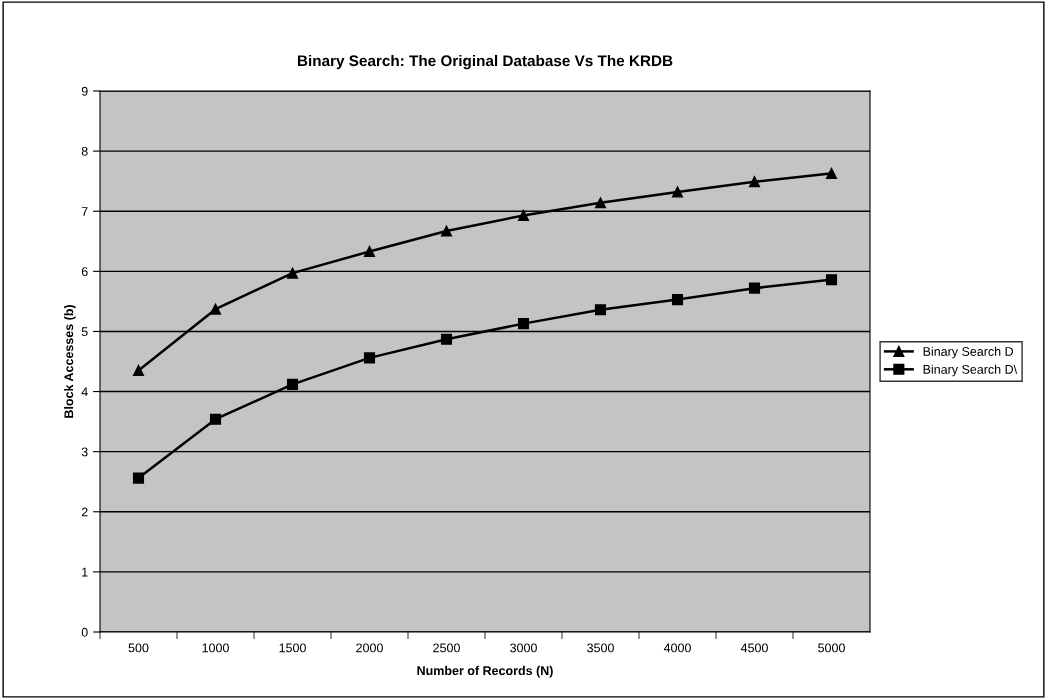  I want to click on x-tick-label: 500, so click(138, 648).